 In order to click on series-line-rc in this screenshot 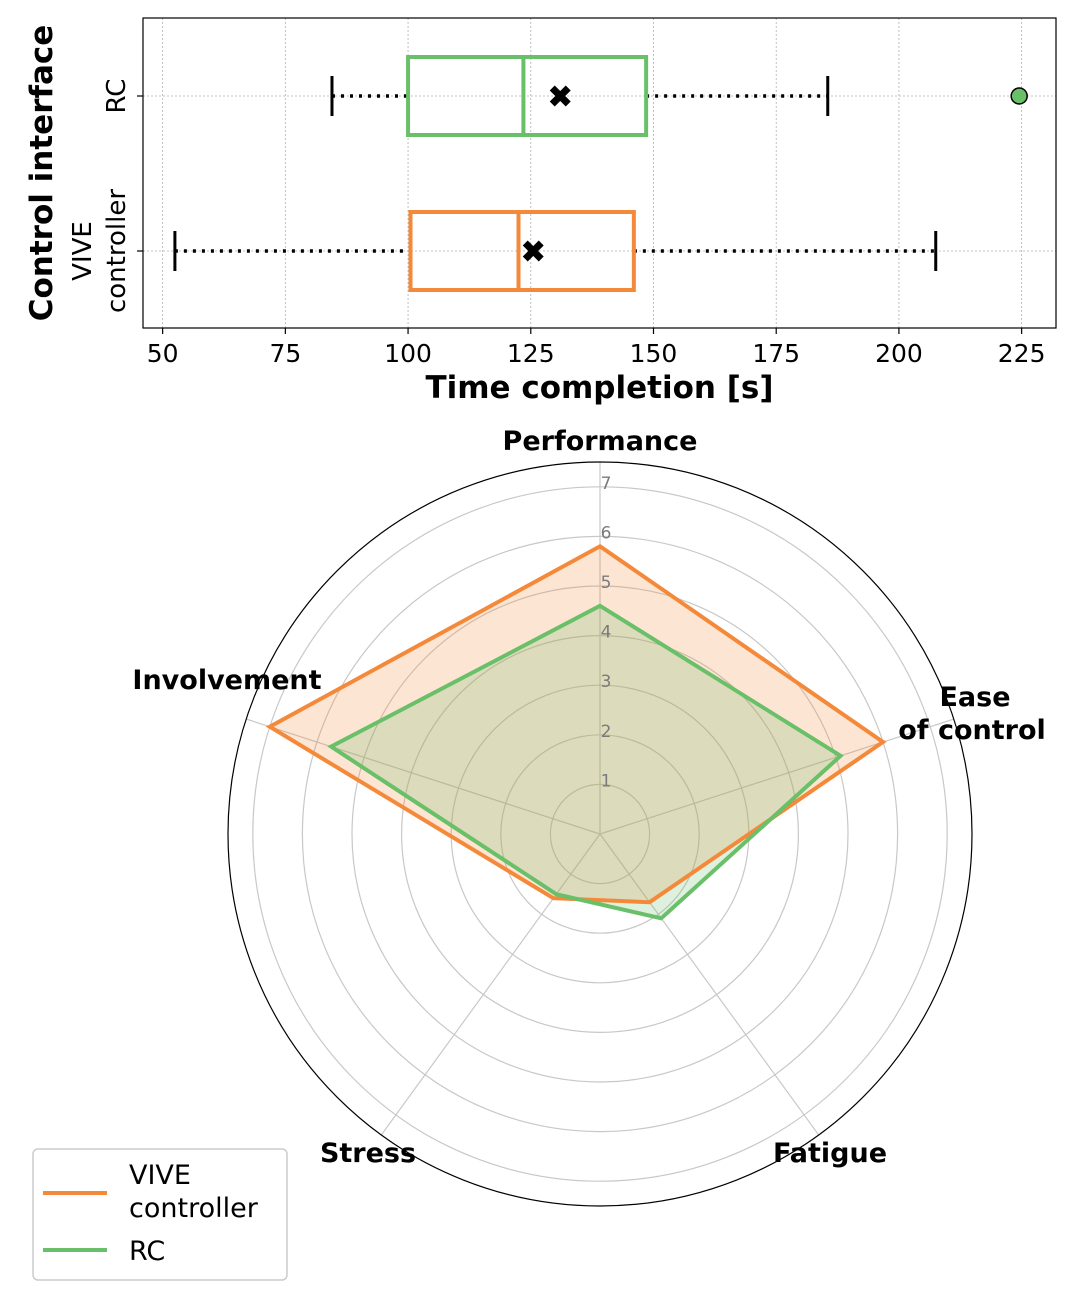, I will do `click(585, 762)`.